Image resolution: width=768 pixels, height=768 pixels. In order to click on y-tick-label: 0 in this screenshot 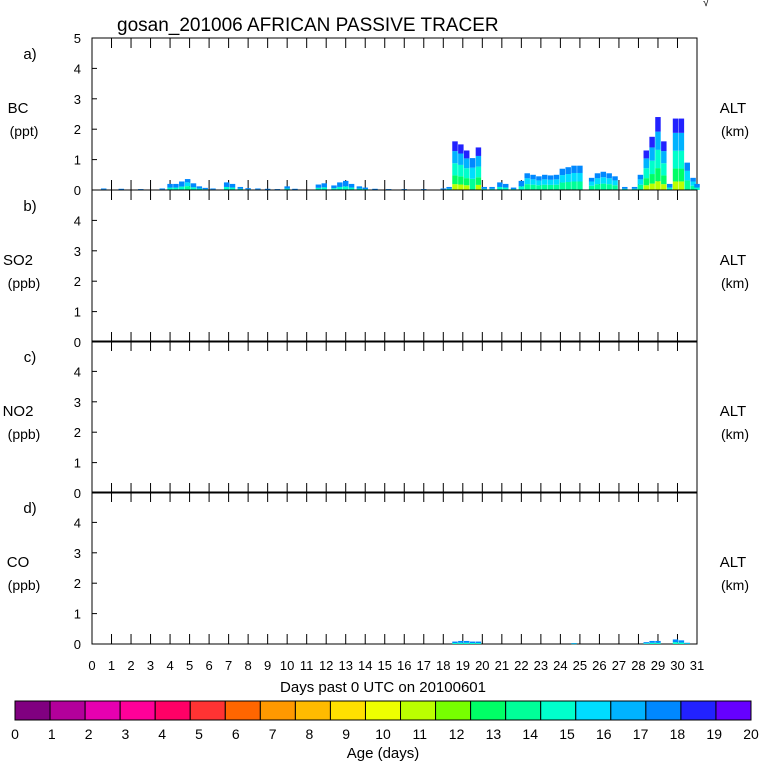, I will do `click(77, 644)`.